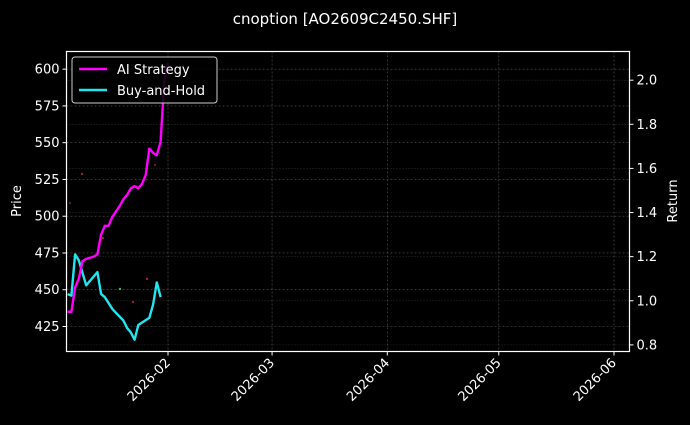 This screenshot has width=690, height=425. I want to click on y2-tick-label: 1.0, so click(647, 301).